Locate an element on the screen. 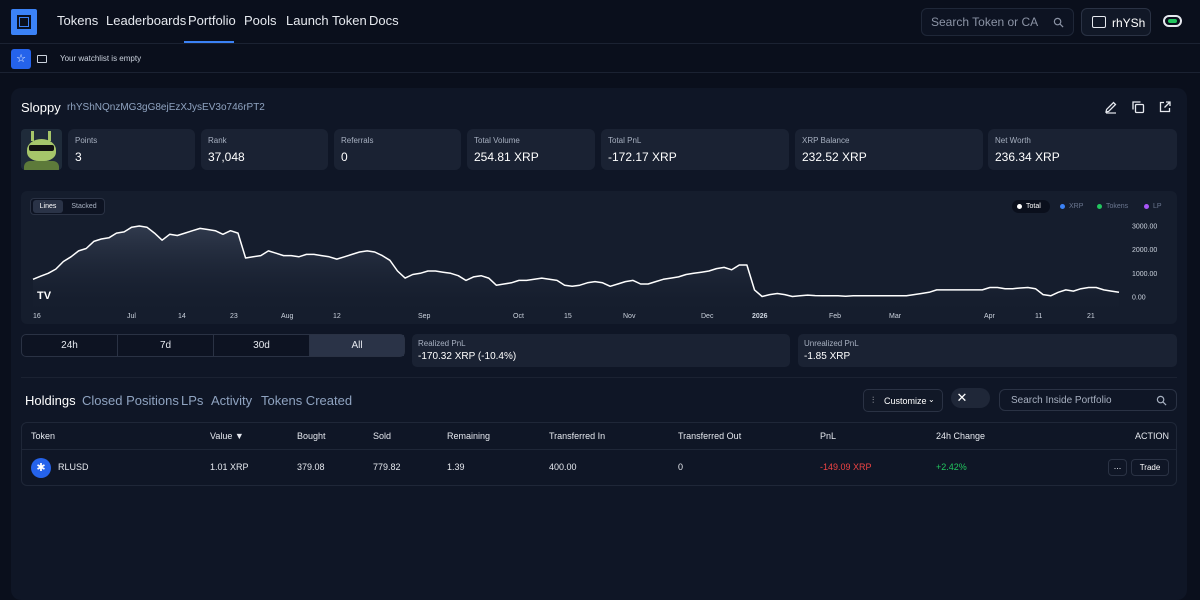 The image size is (1200, 600). x-tick-label: Aug is located at coordinates (287, 316).